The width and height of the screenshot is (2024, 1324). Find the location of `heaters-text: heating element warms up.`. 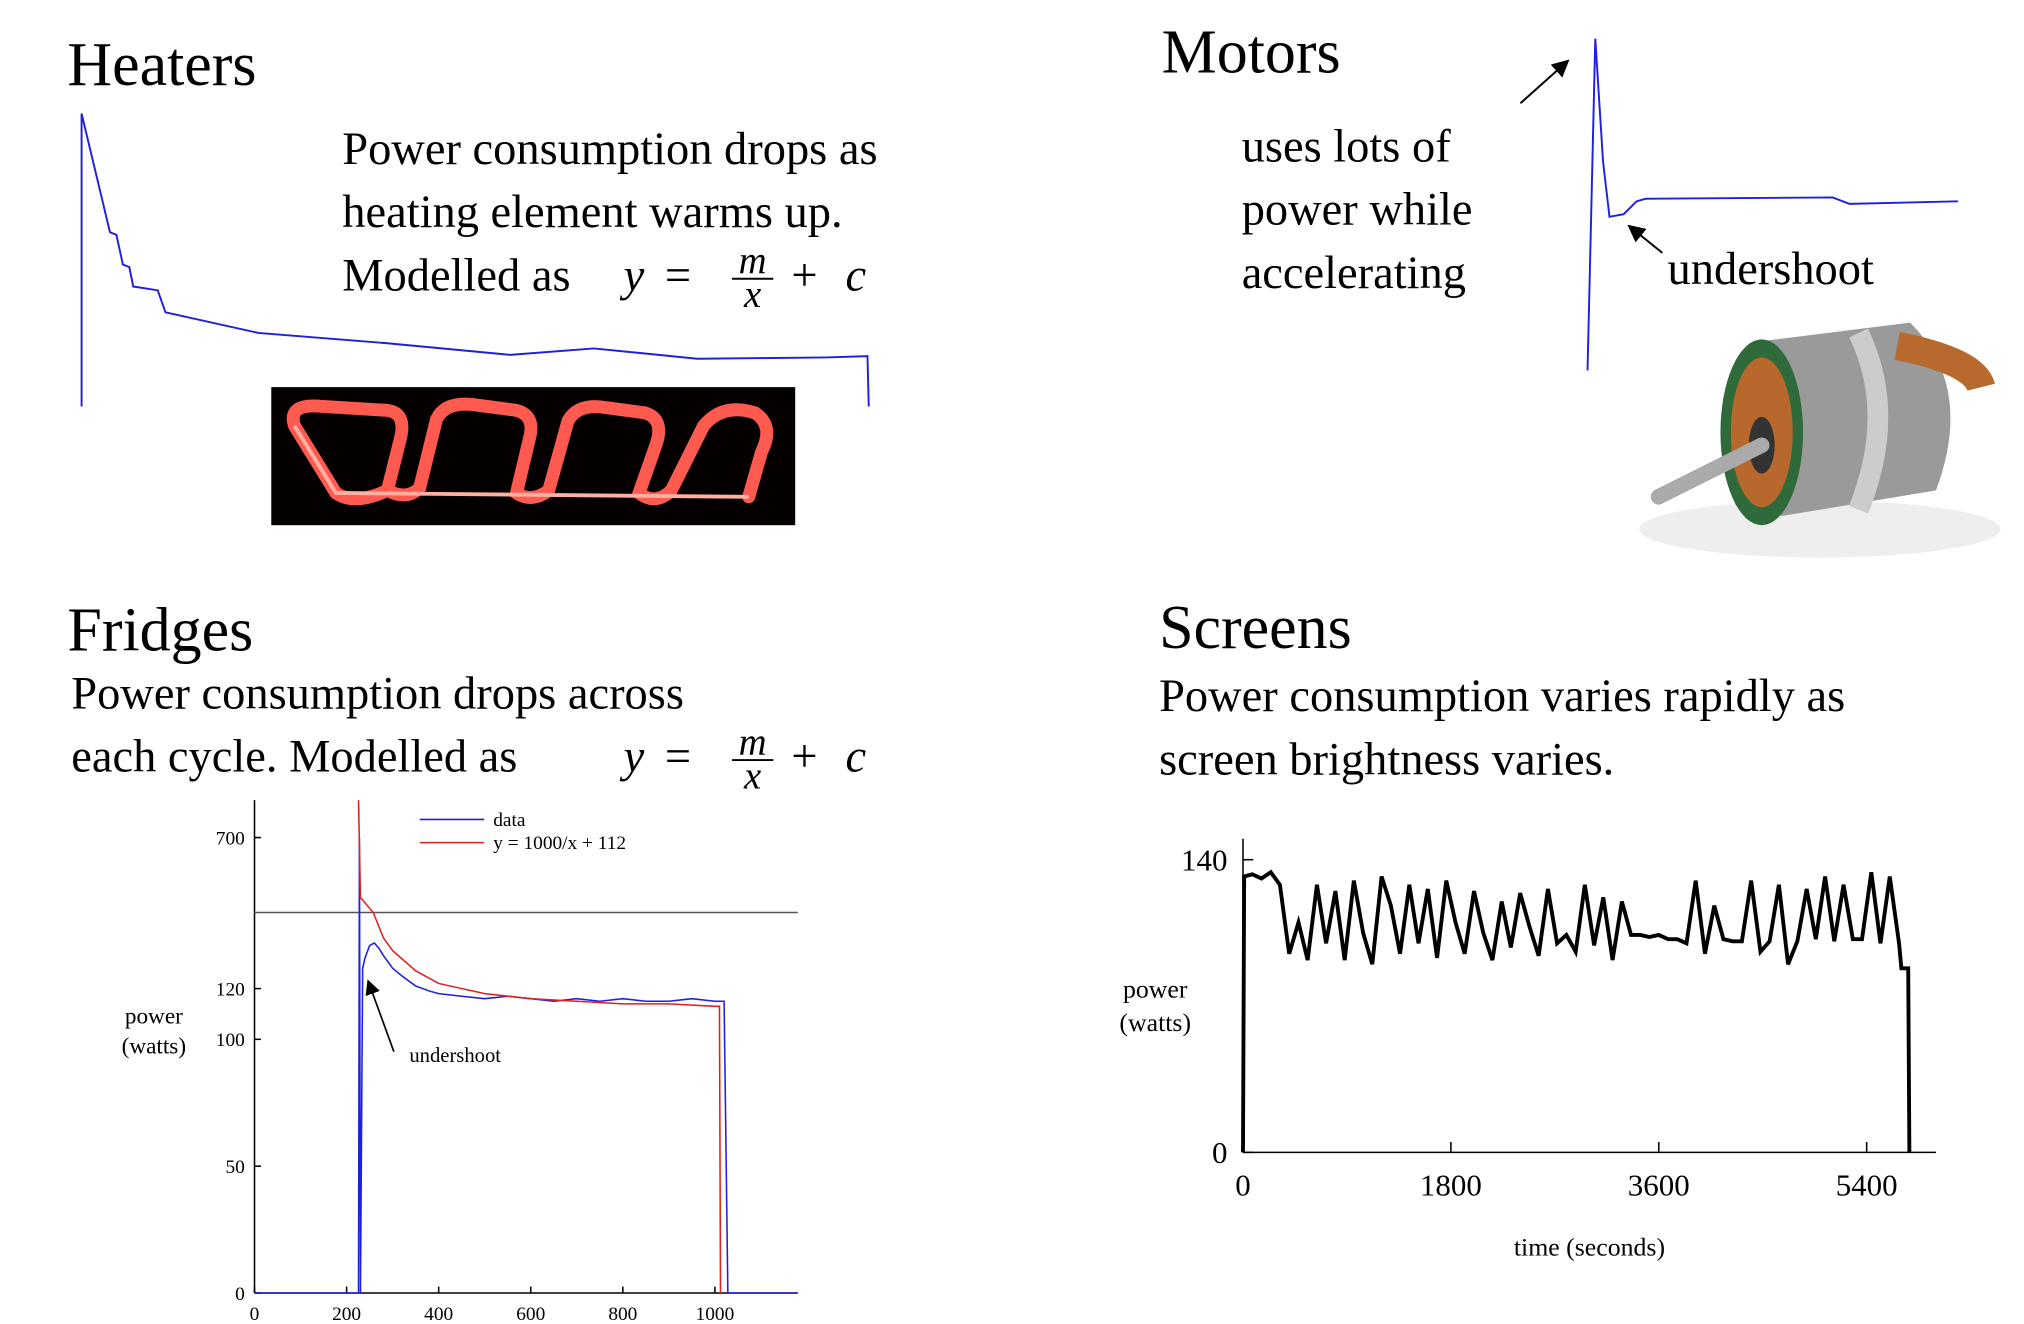

heaters-text: heating element warms up. is located at coordinates (592, 212).